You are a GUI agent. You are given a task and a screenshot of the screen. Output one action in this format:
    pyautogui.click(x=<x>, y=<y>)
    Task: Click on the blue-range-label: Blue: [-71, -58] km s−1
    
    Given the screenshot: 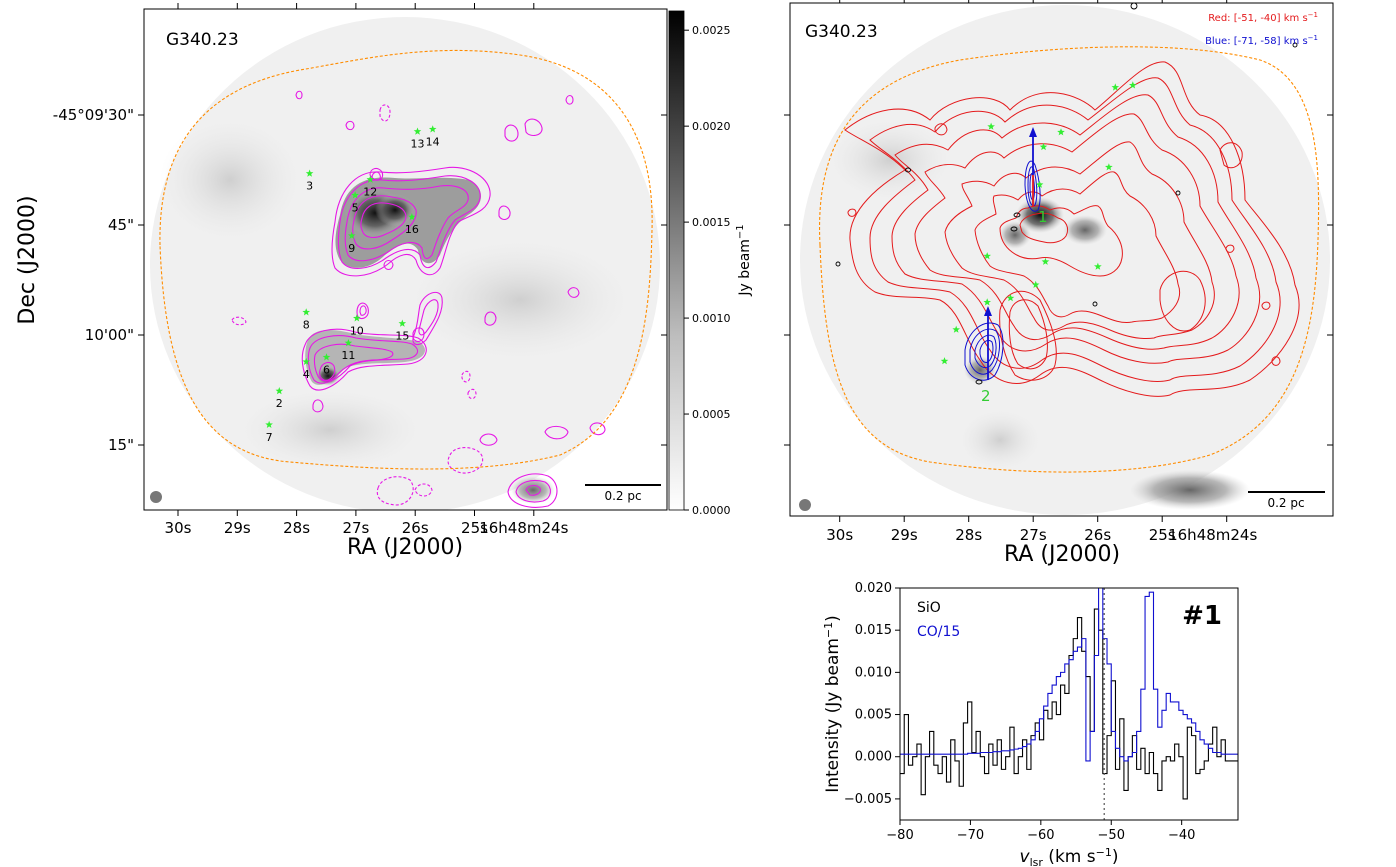 What is the action you would take?
    pyautogui.click(x=1261, y=40)
    